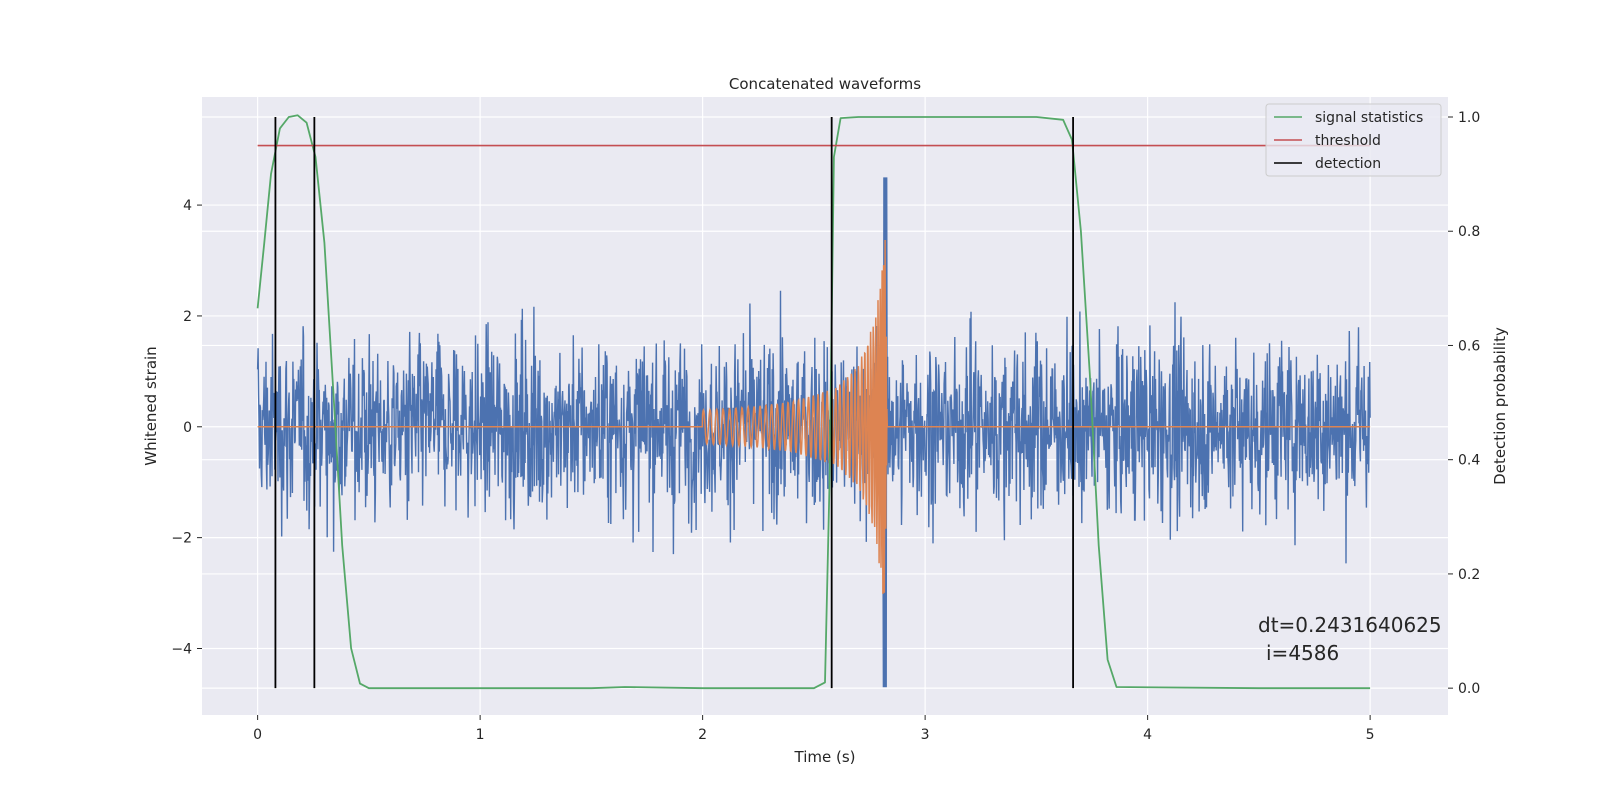 The image size is (1600, 800). What do you see at coordinates (1469, 118) in the screenshot?
I see `y-right-tick-label: 1.0` at bounding box center [1469, 118].